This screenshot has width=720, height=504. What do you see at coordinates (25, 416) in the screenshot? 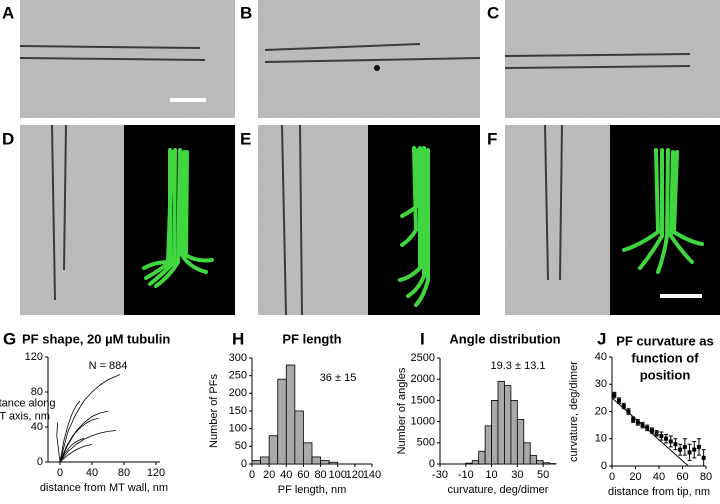
I see `y-axis-label: MT axis, nm` at bounding box center [25, 416].